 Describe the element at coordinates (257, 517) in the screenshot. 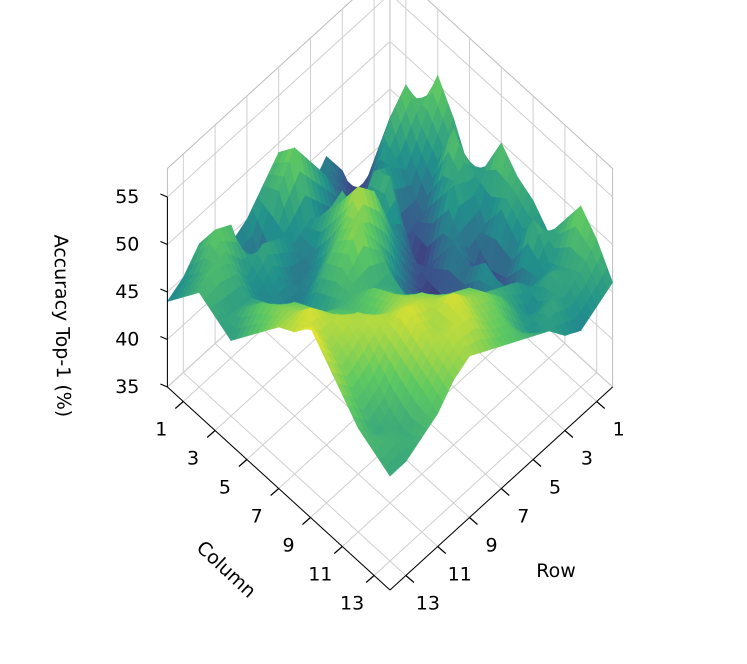

I see `column-tick-label: 7` at that location.